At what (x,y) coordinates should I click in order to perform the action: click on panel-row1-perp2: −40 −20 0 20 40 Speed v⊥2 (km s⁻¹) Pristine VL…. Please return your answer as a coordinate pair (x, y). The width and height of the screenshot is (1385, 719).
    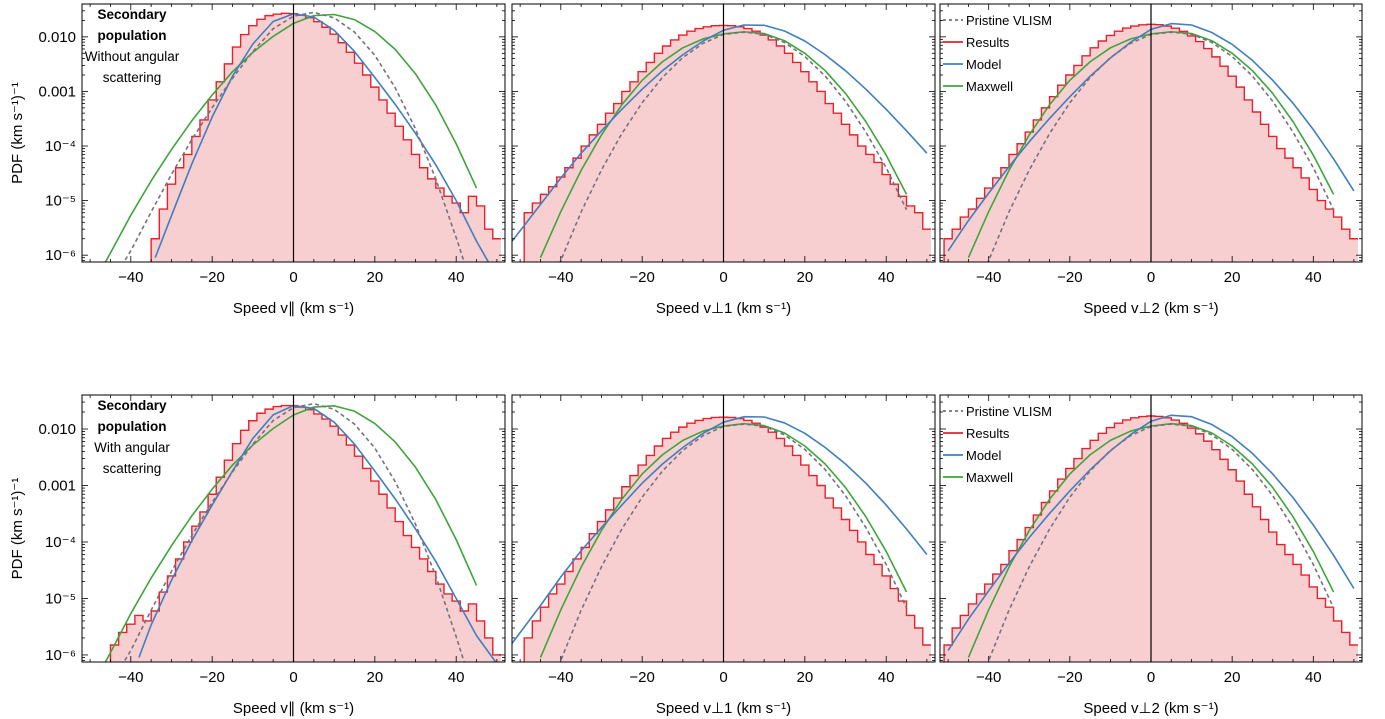
    Looking at the image, I should click on (1151, 160).